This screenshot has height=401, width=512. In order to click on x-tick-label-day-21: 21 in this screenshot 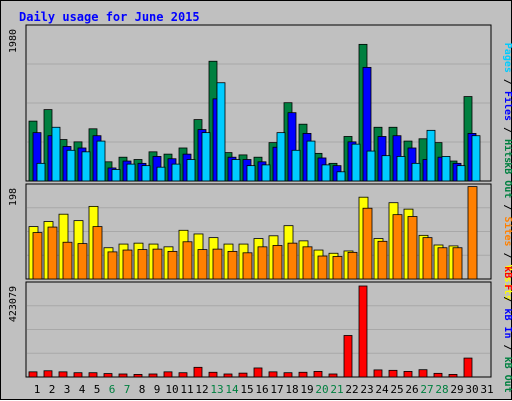, I will do `click(336, 389)`.